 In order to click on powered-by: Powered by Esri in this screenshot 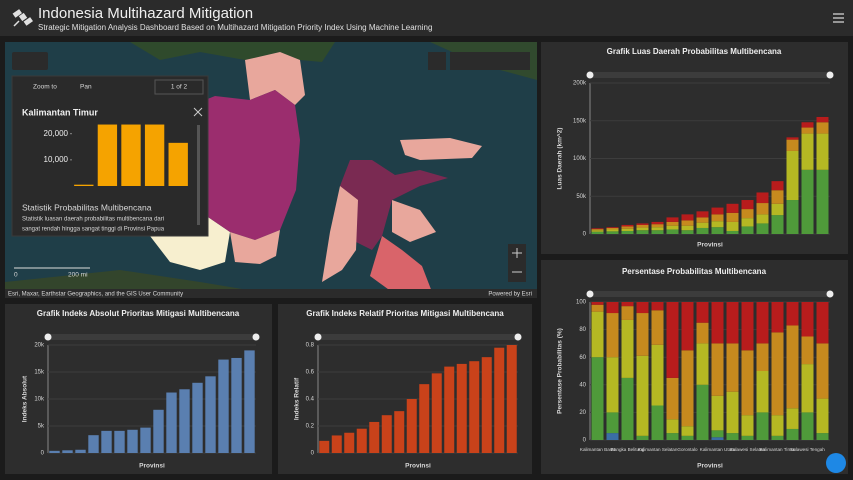, I will do `click(510, 295)`.